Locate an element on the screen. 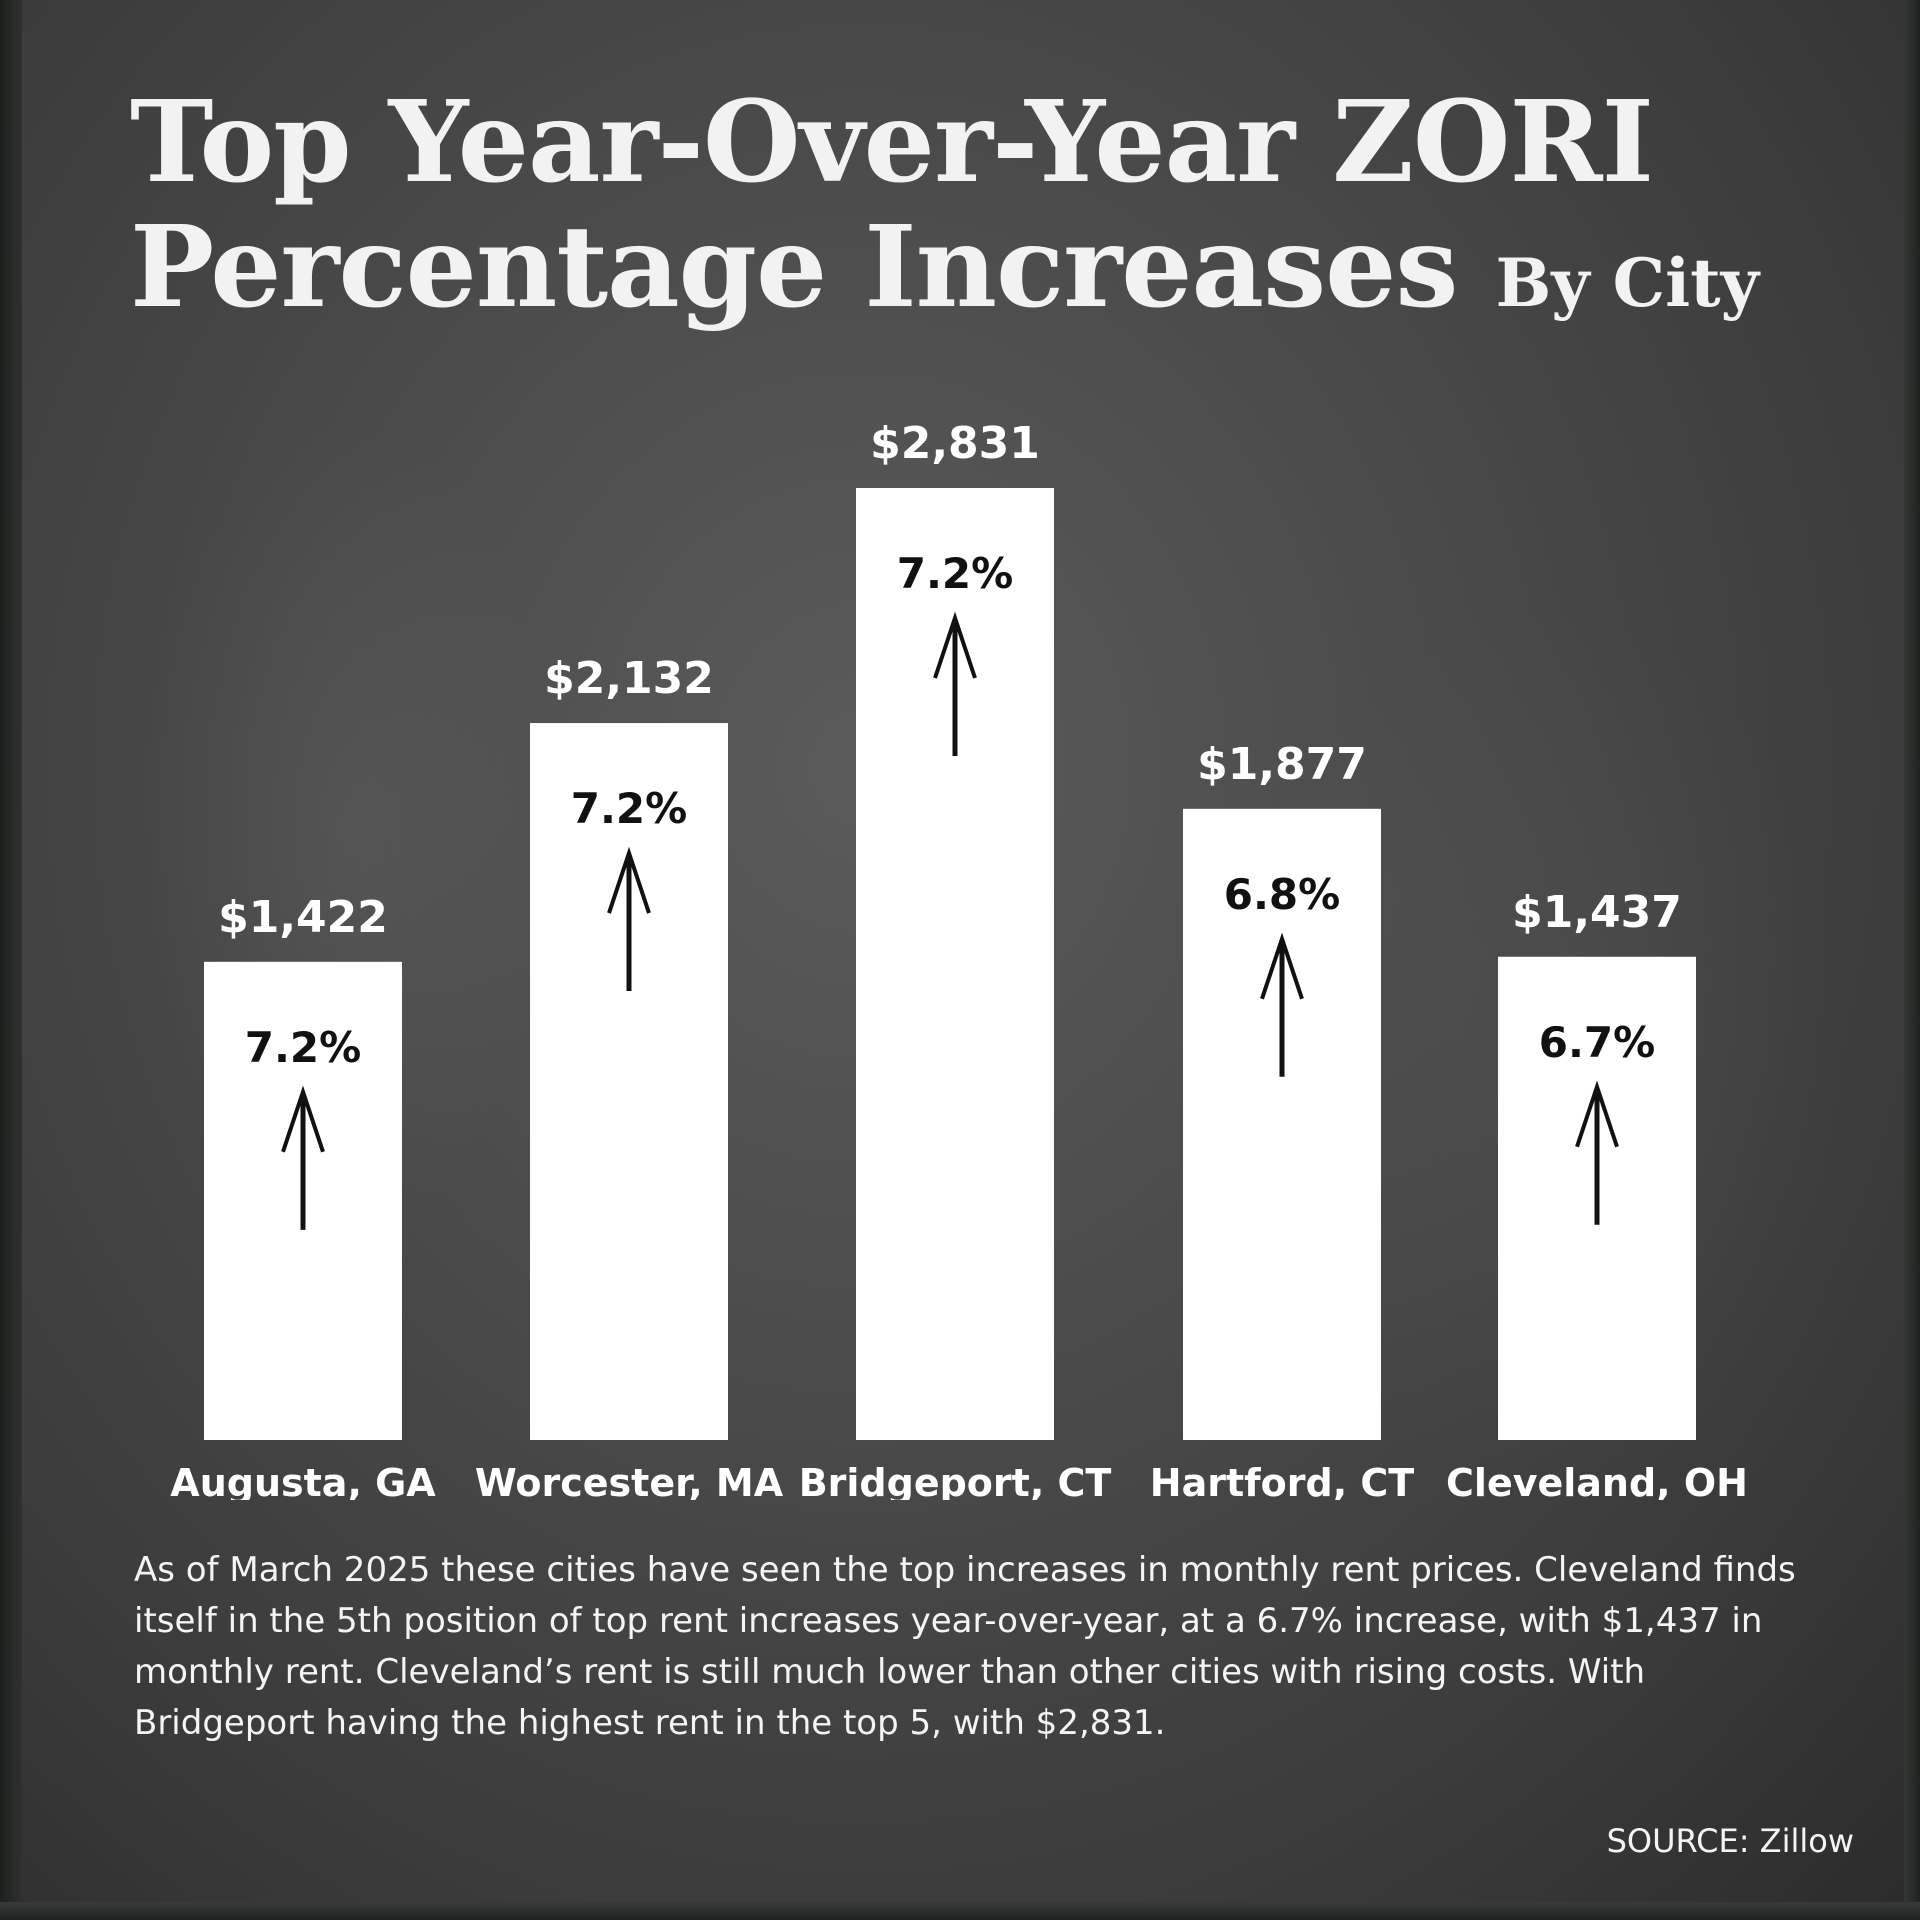  category-label: Bridgeport, CT is located at coordinates (955, 1480).